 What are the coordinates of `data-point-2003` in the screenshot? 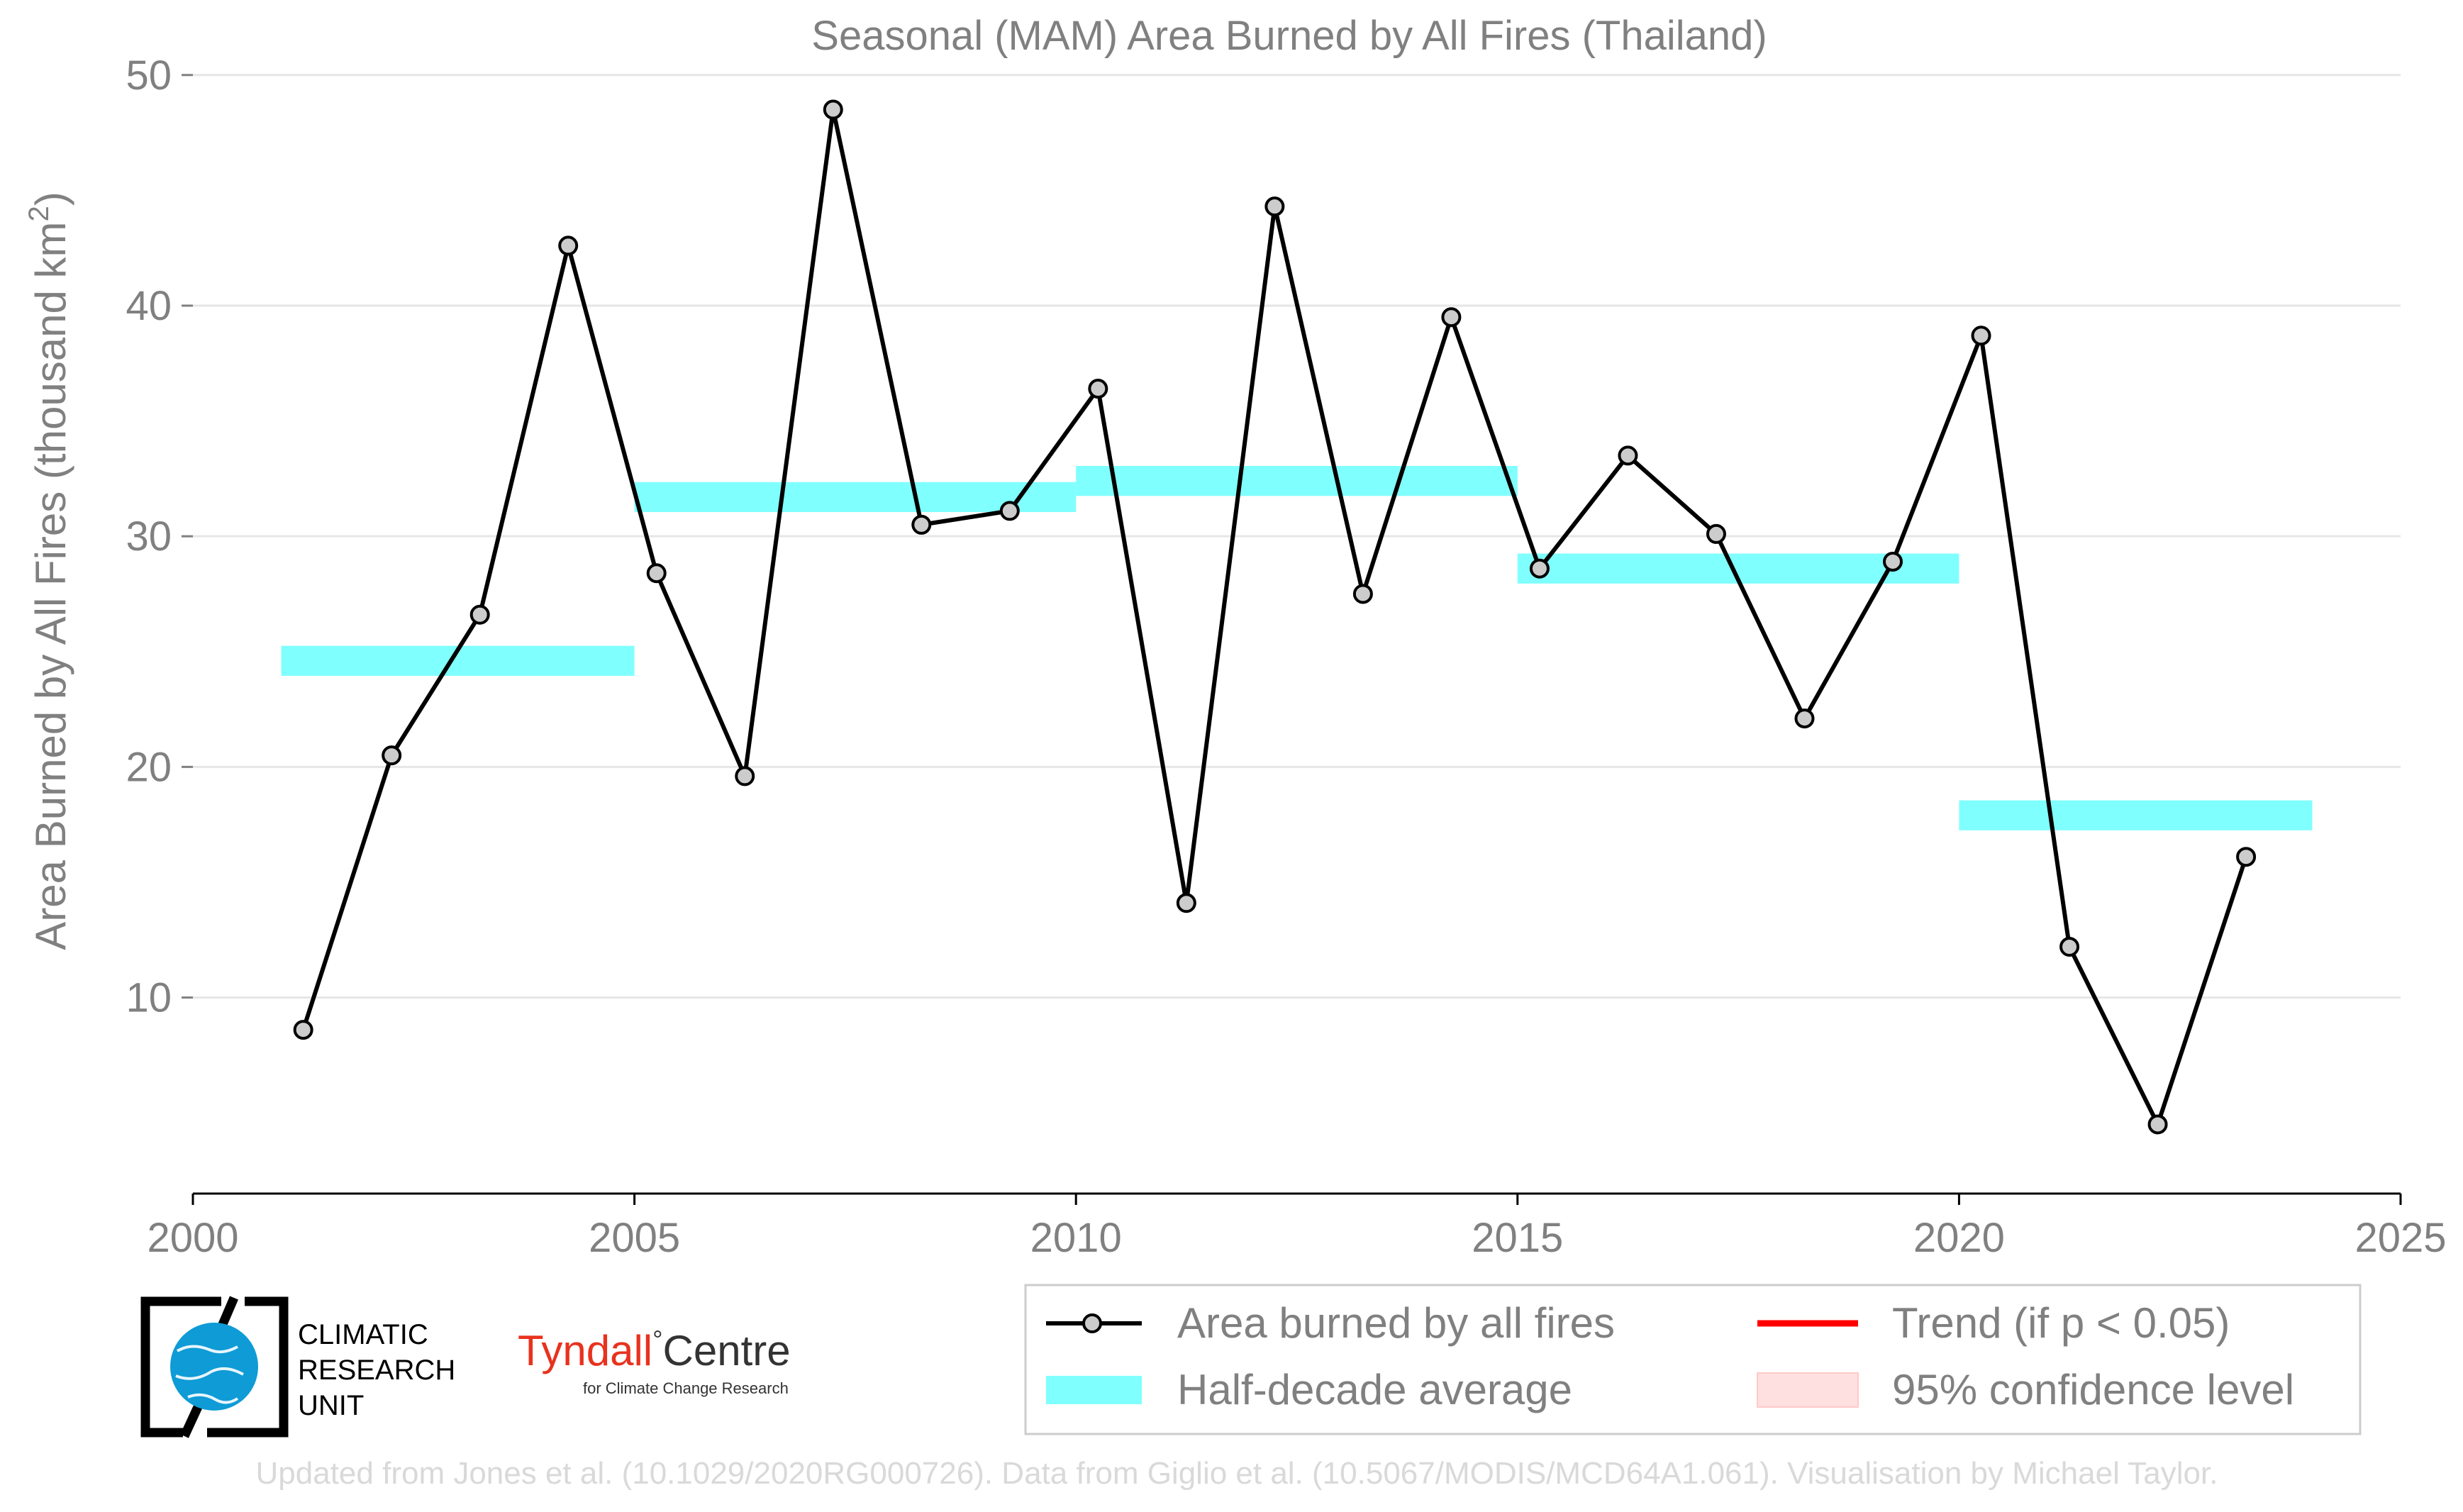 It's located at (480, 614).